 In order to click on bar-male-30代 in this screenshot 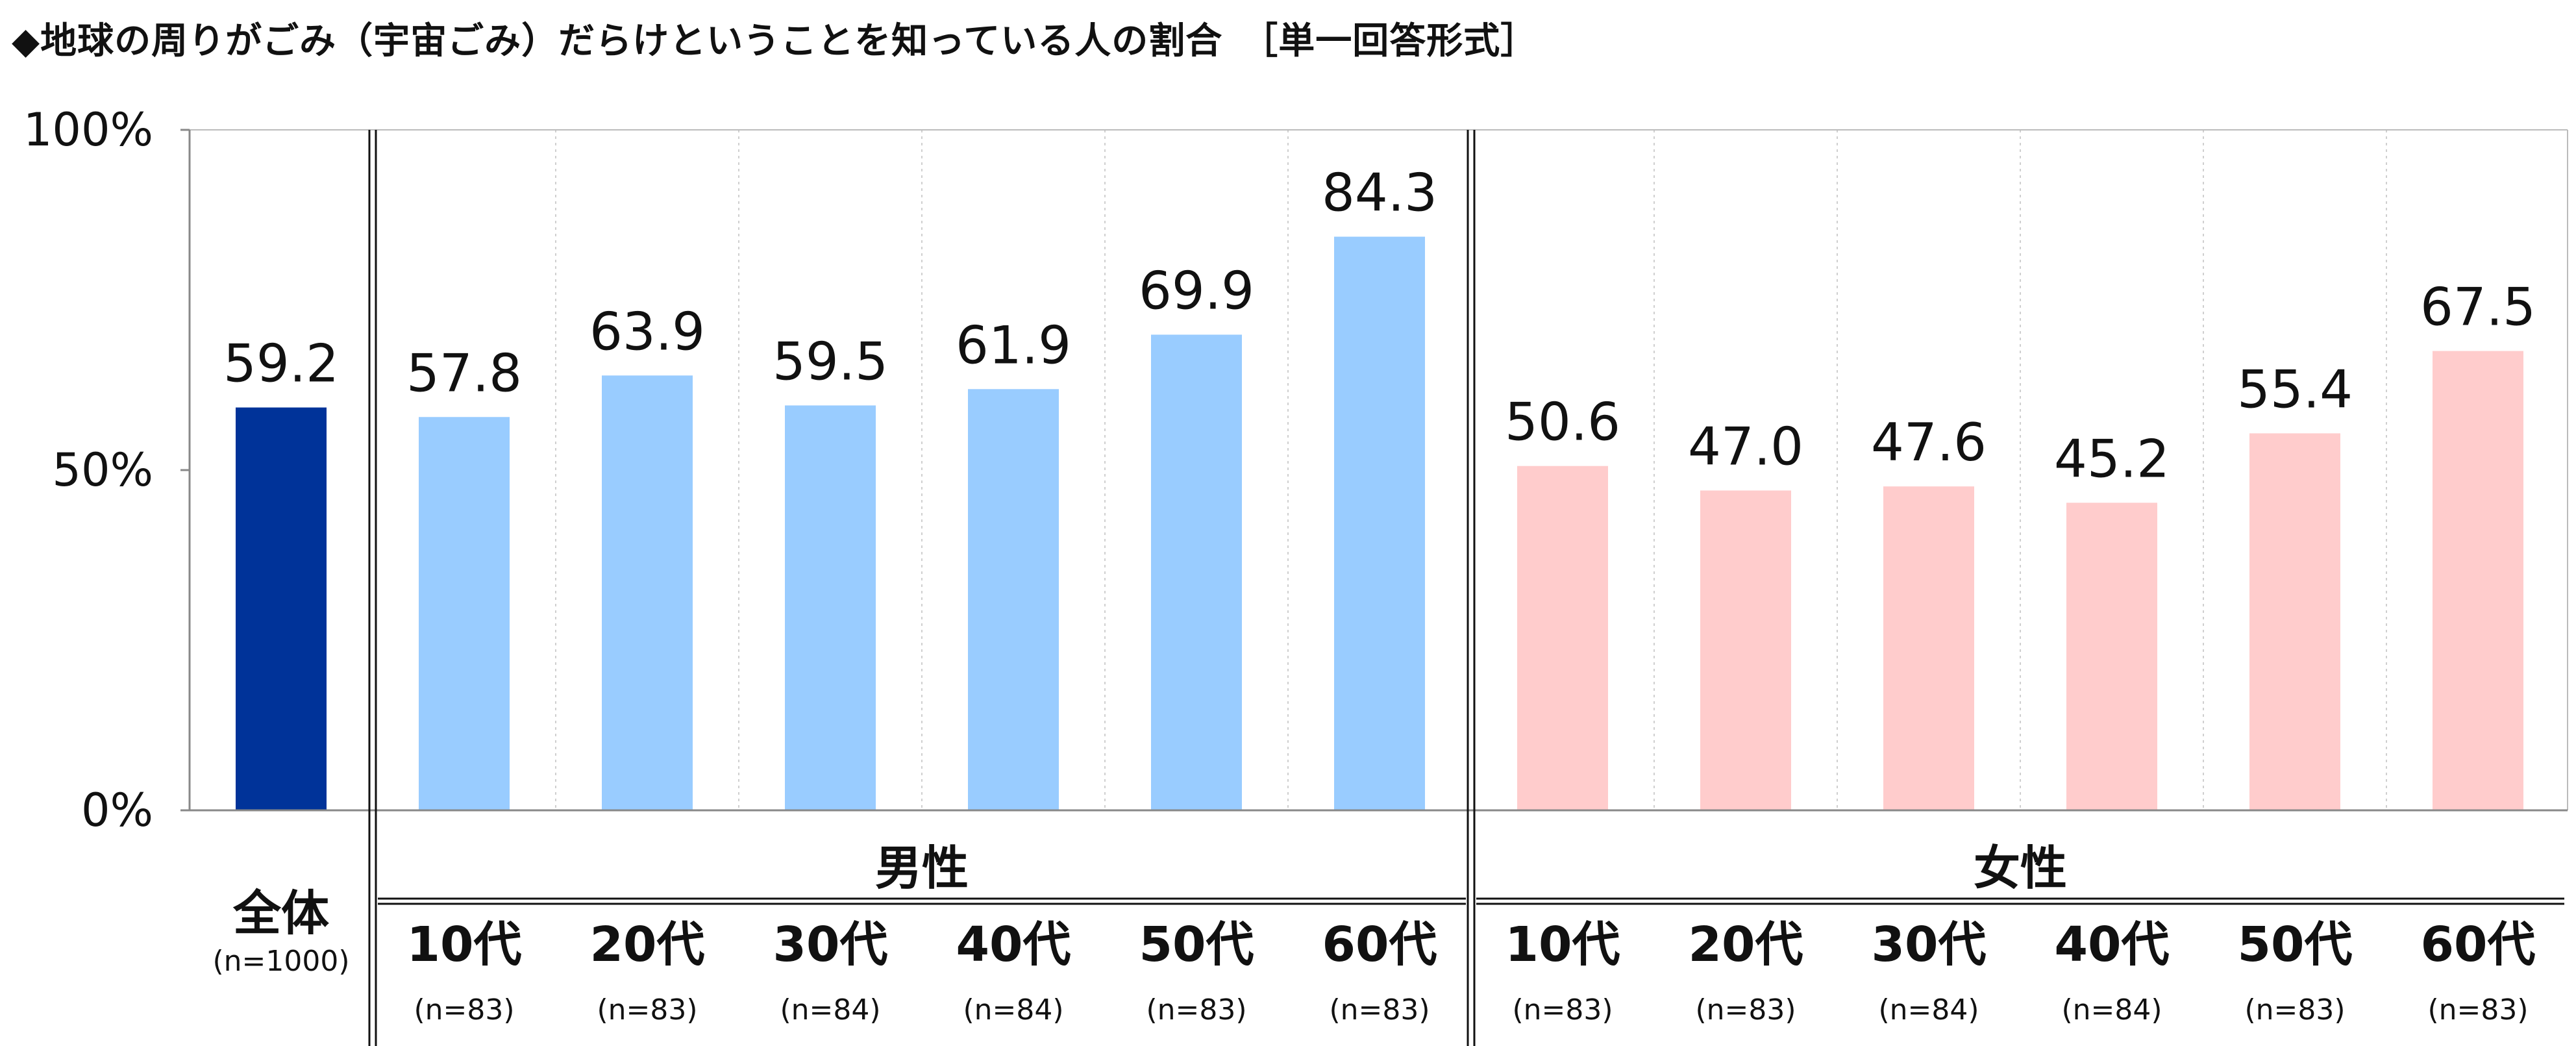, I will do `click(830, 607)`.